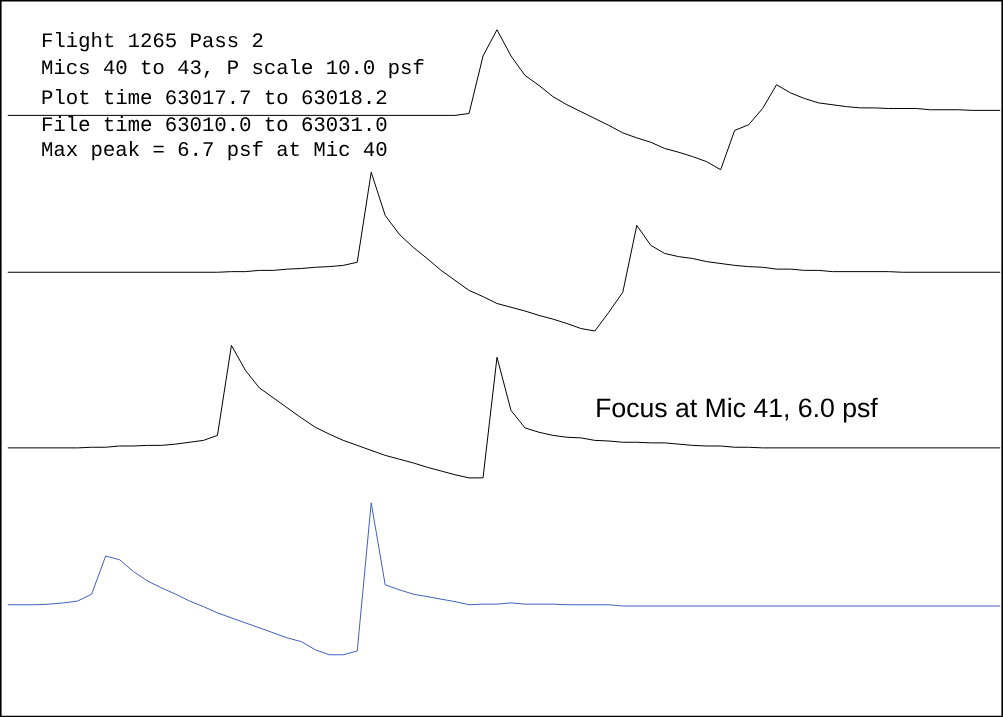  What do you see at coordinates (737, 410) in the screenshot?
I see `annotation: Focus at Mic 41, 6.0 psf` at bounding box center [737, 410].